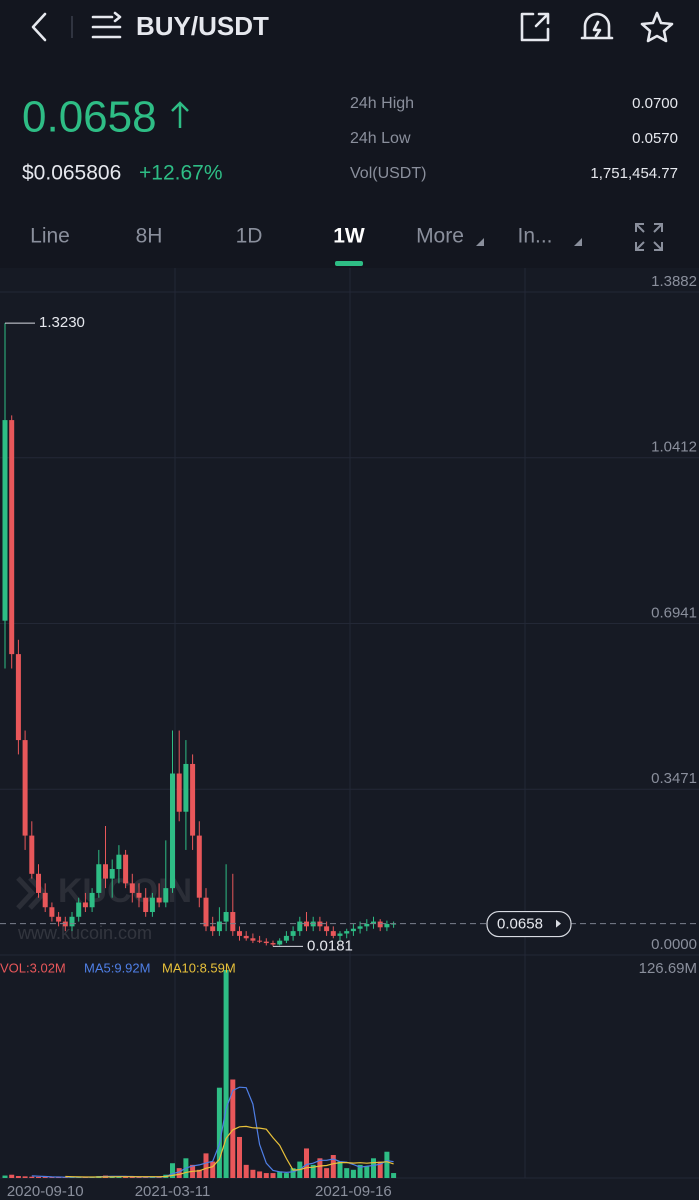  What do you see at coordinates (674, 944) in the screenshot?
I see `y-tick-label: 0.0000` at bounding box center [674, 944].